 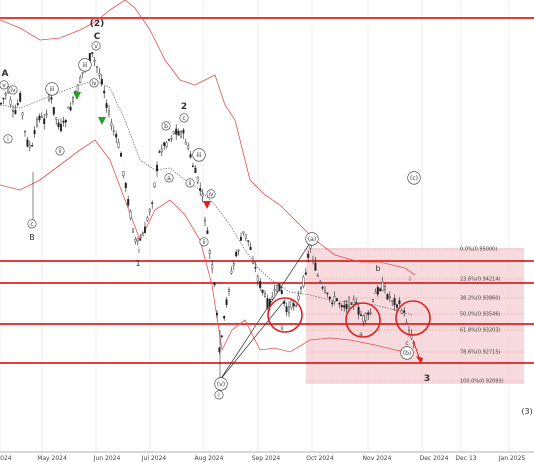 I want to click on wave-label: ii, so click(x=190, y=183).